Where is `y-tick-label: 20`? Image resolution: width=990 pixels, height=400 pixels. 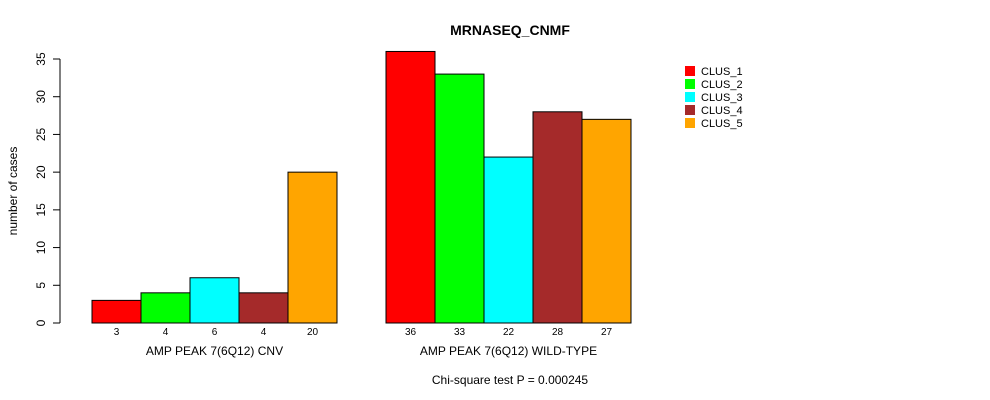 y-tick-label: 20 is located at coordinates (41, 172).